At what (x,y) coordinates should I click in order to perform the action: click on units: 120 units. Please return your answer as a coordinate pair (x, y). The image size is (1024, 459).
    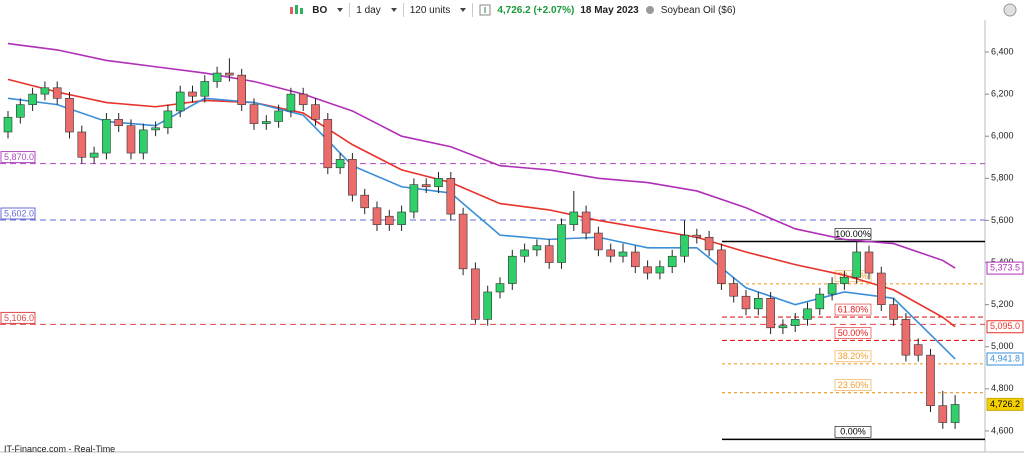
    Looking at the image, I should click on (430, 10).